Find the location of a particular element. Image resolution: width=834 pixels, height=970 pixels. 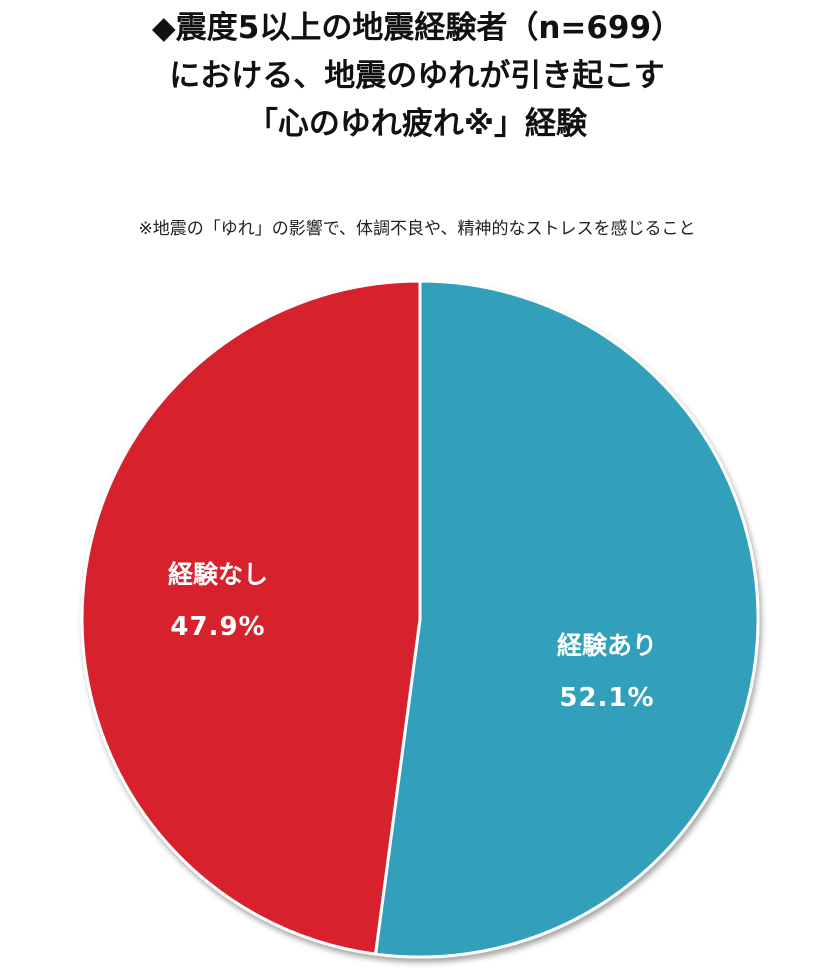

label-not-experienced-pct: 47.9% is located at coordinates (218, 627).